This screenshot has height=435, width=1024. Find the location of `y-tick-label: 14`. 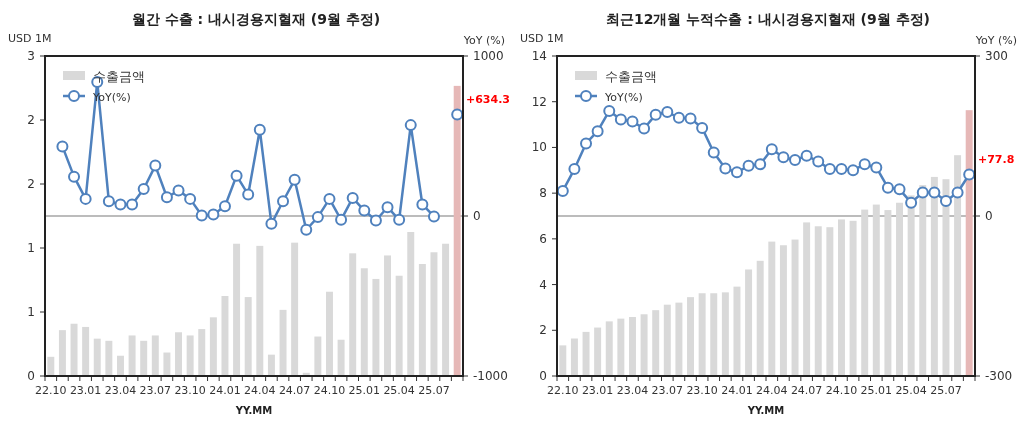

y-tick-label: 14 is located at coordinates (539, 56).